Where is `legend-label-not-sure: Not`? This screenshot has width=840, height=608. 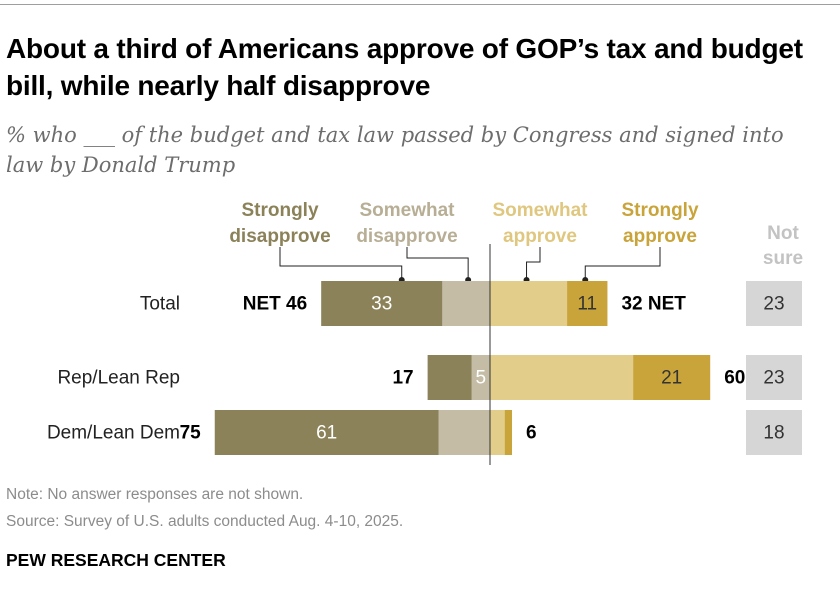 legend-label-not-sure: Not is located at coordinates (783, 233).